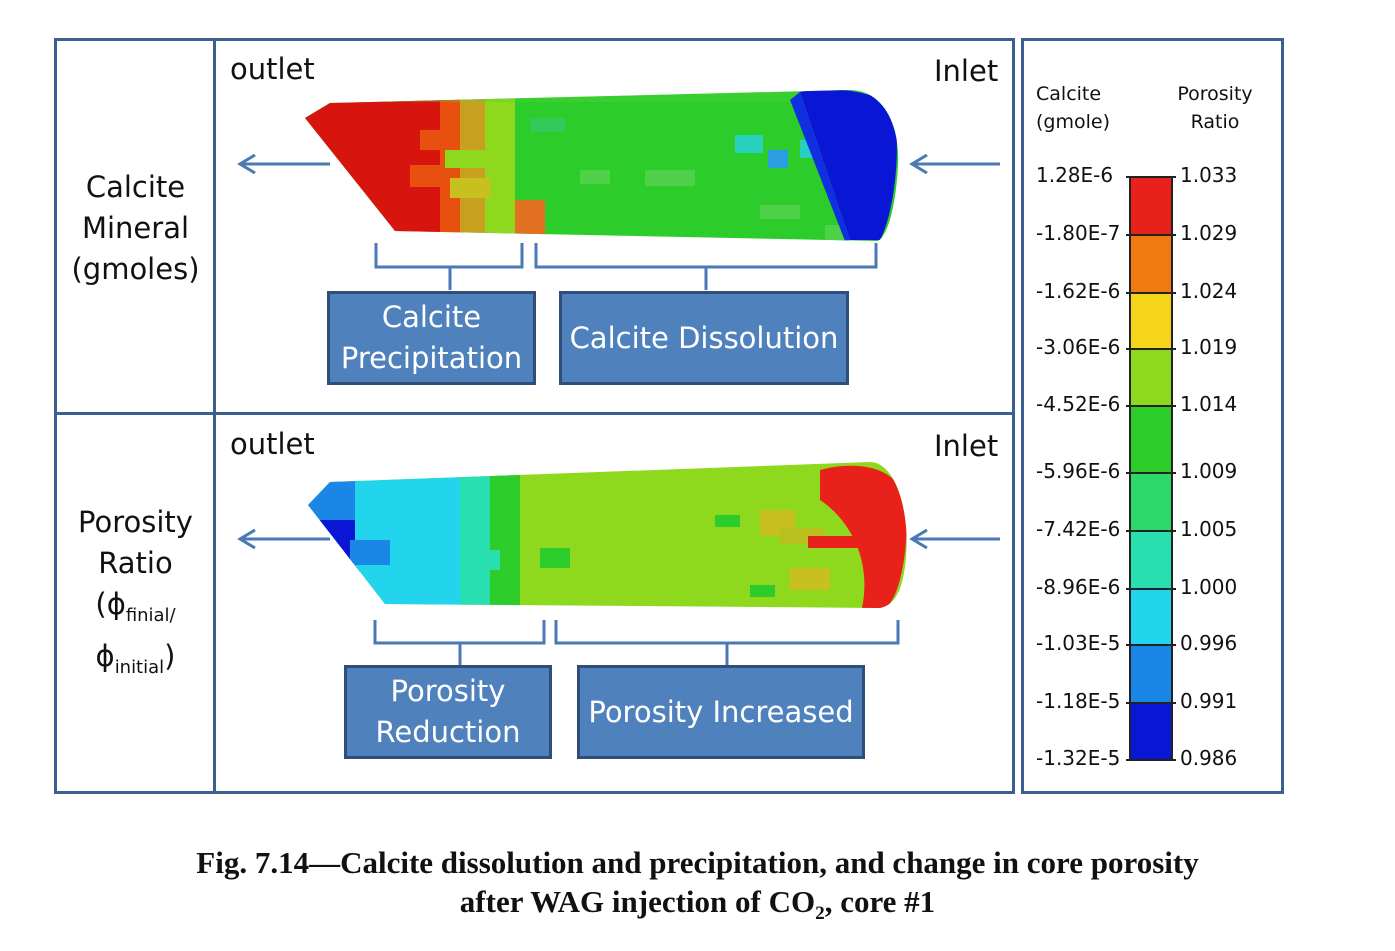  I want to click on porosity-outlet-arrow, so click(283, 539).